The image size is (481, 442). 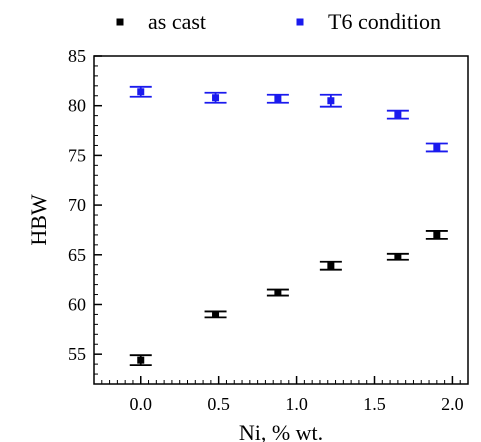 What do you see at coordinates (218, 404) in the screenshot?
I see `x-tick-label: 0.5` at bounding box center [218, 404].